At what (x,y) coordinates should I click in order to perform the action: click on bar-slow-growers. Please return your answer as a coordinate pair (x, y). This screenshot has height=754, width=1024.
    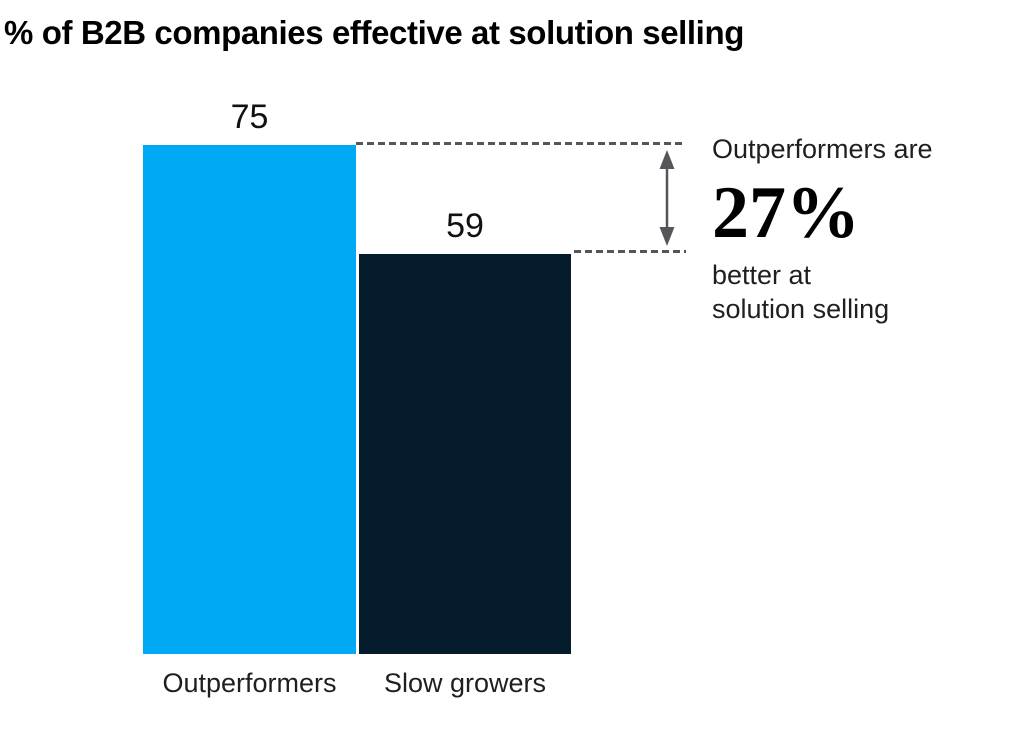
    Looking at the image, I should click on (465, 454).